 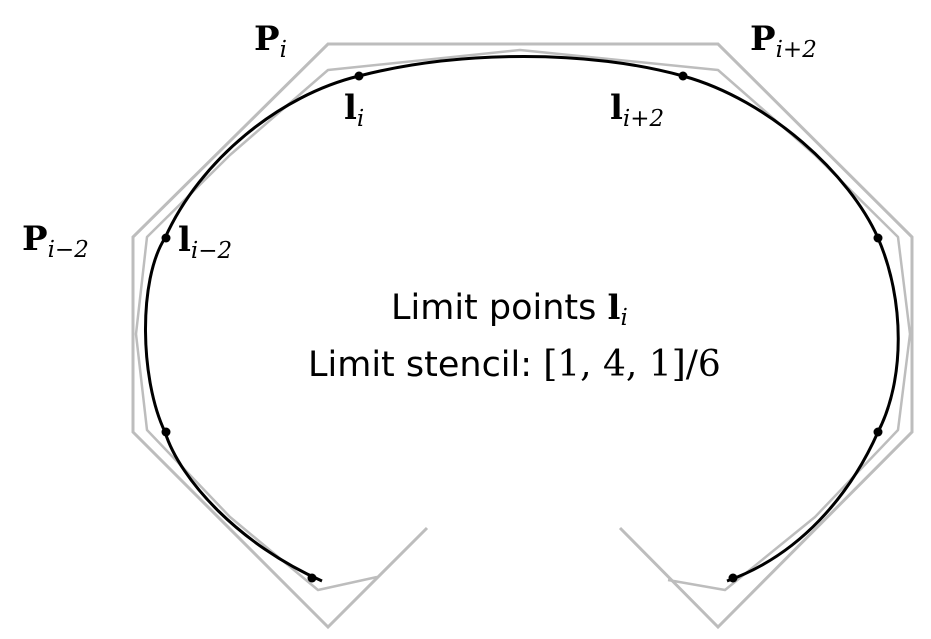 What do you see at coordinates (509, 309) in the screenshot?
I see `caption-limit-points: Limit points li` at bounding box center [509, 309].